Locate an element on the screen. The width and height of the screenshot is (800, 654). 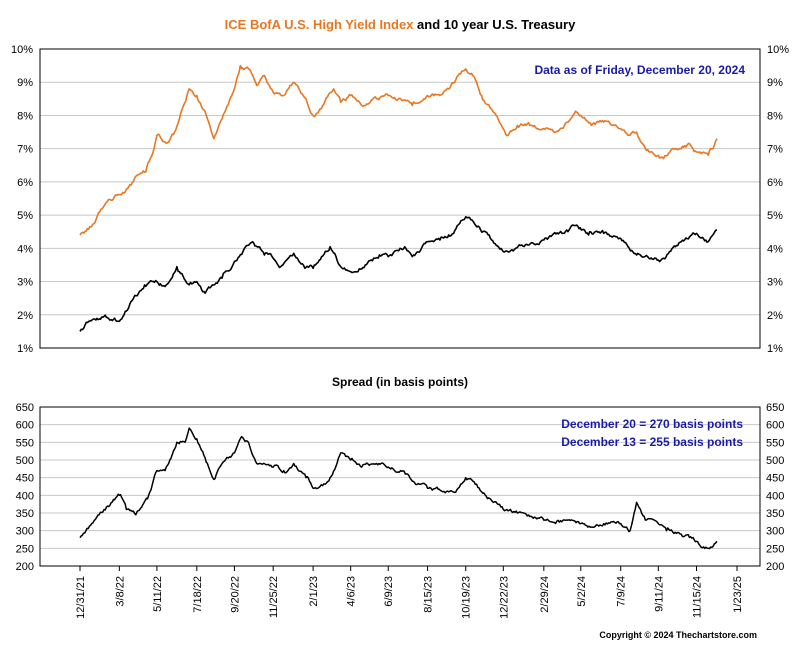
bottom-y-tick-right: 250 is located at coordinates (775, 549).